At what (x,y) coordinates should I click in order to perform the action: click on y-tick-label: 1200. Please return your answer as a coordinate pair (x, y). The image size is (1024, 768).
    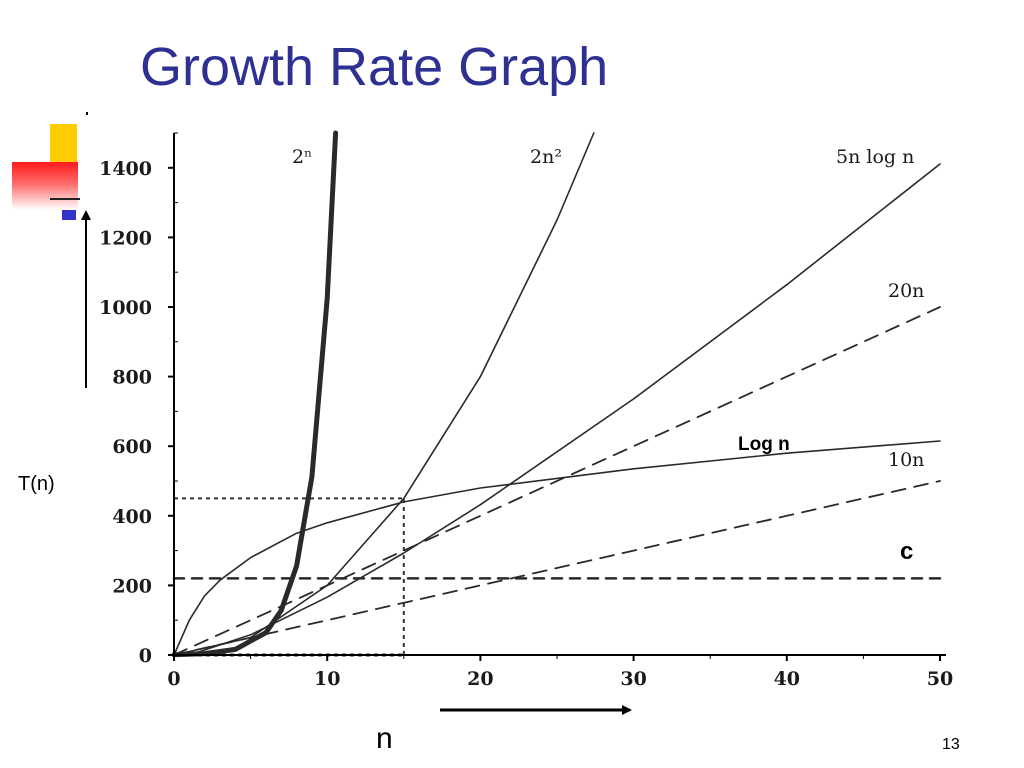
    Looking at the image, I should click on (125, 238).